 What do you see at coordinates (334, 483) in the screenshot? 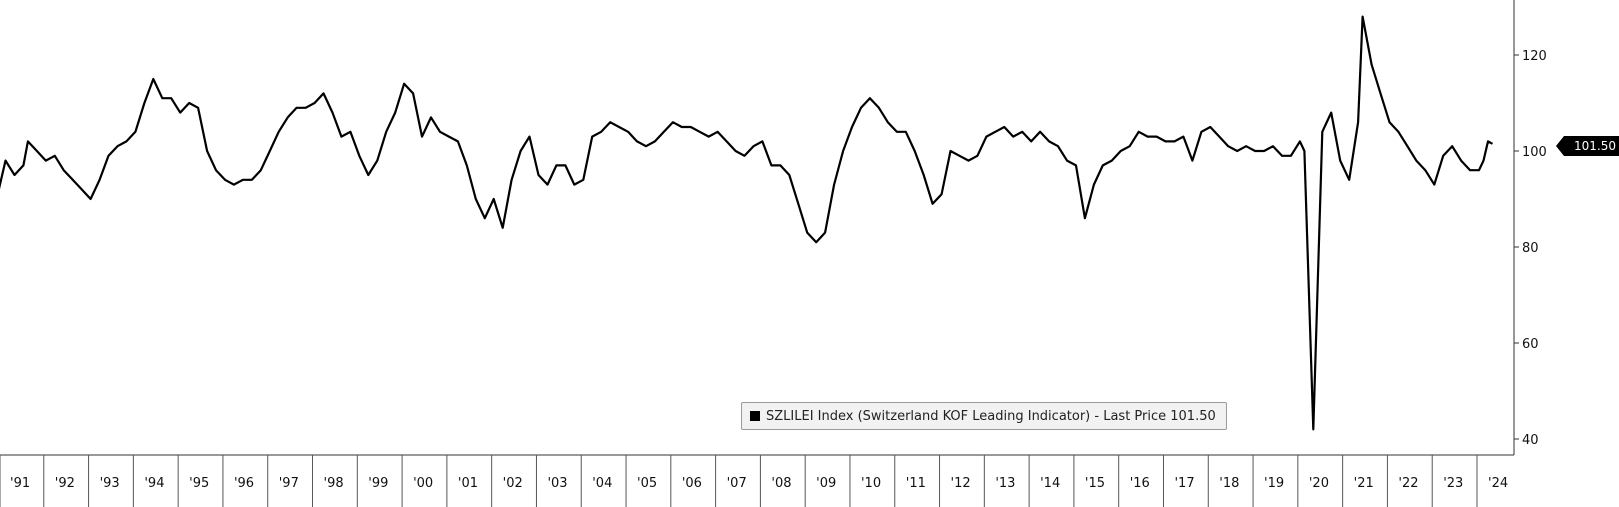
I see `x-tick-label: '98` at bounding box center [334, 483].